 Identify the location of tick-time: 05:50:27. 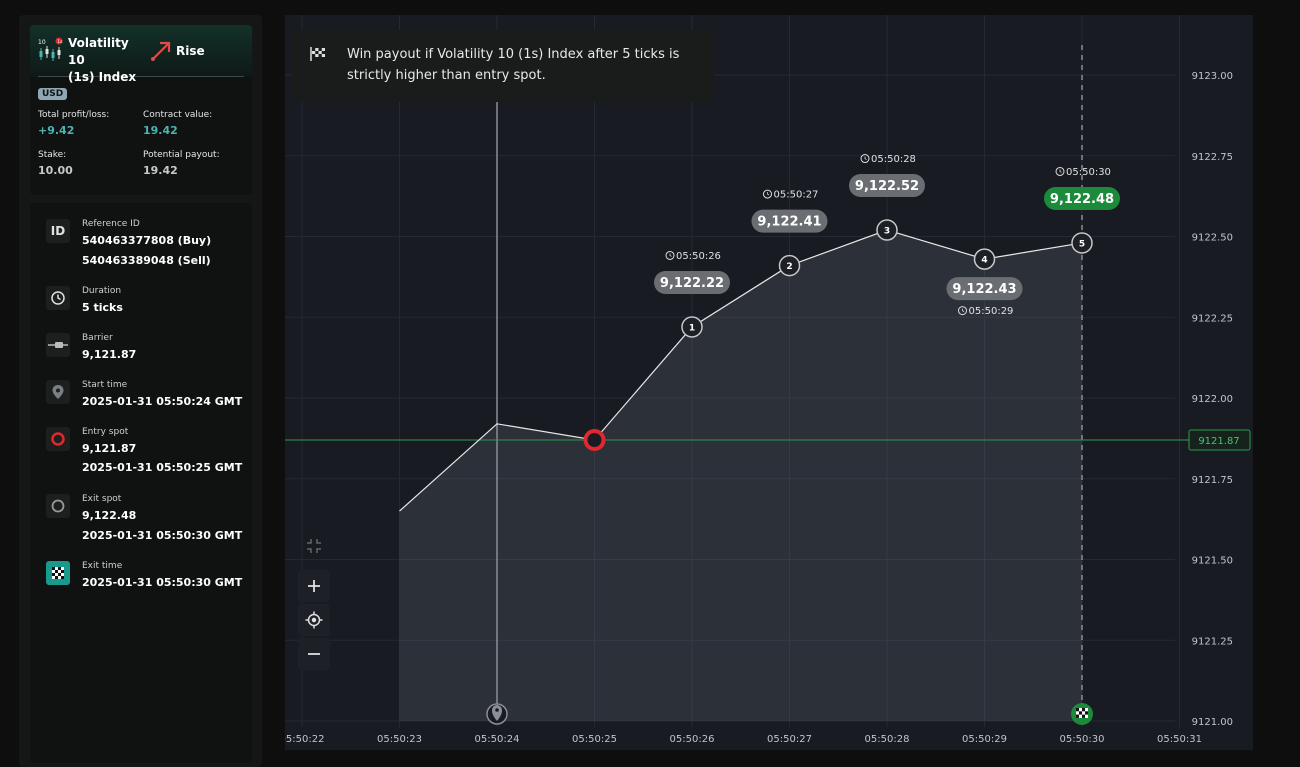
(796, 195).